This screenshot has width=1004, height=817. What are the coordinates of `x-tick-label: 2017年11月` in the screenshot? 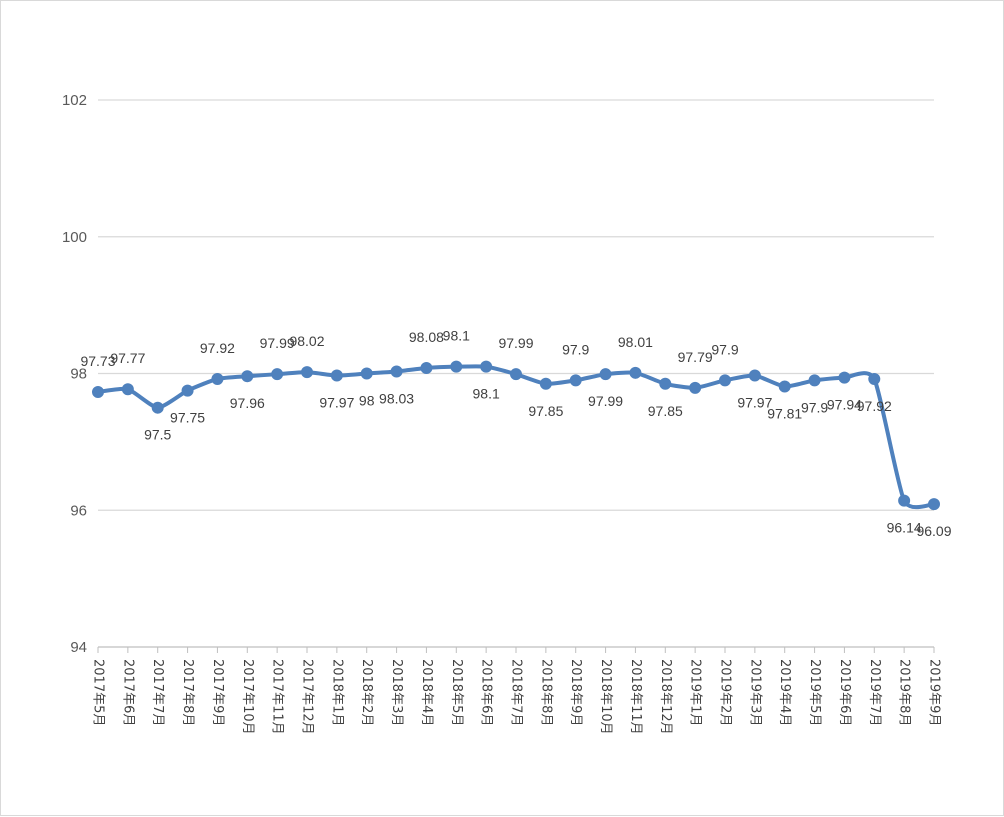 It's located at (277, 697).